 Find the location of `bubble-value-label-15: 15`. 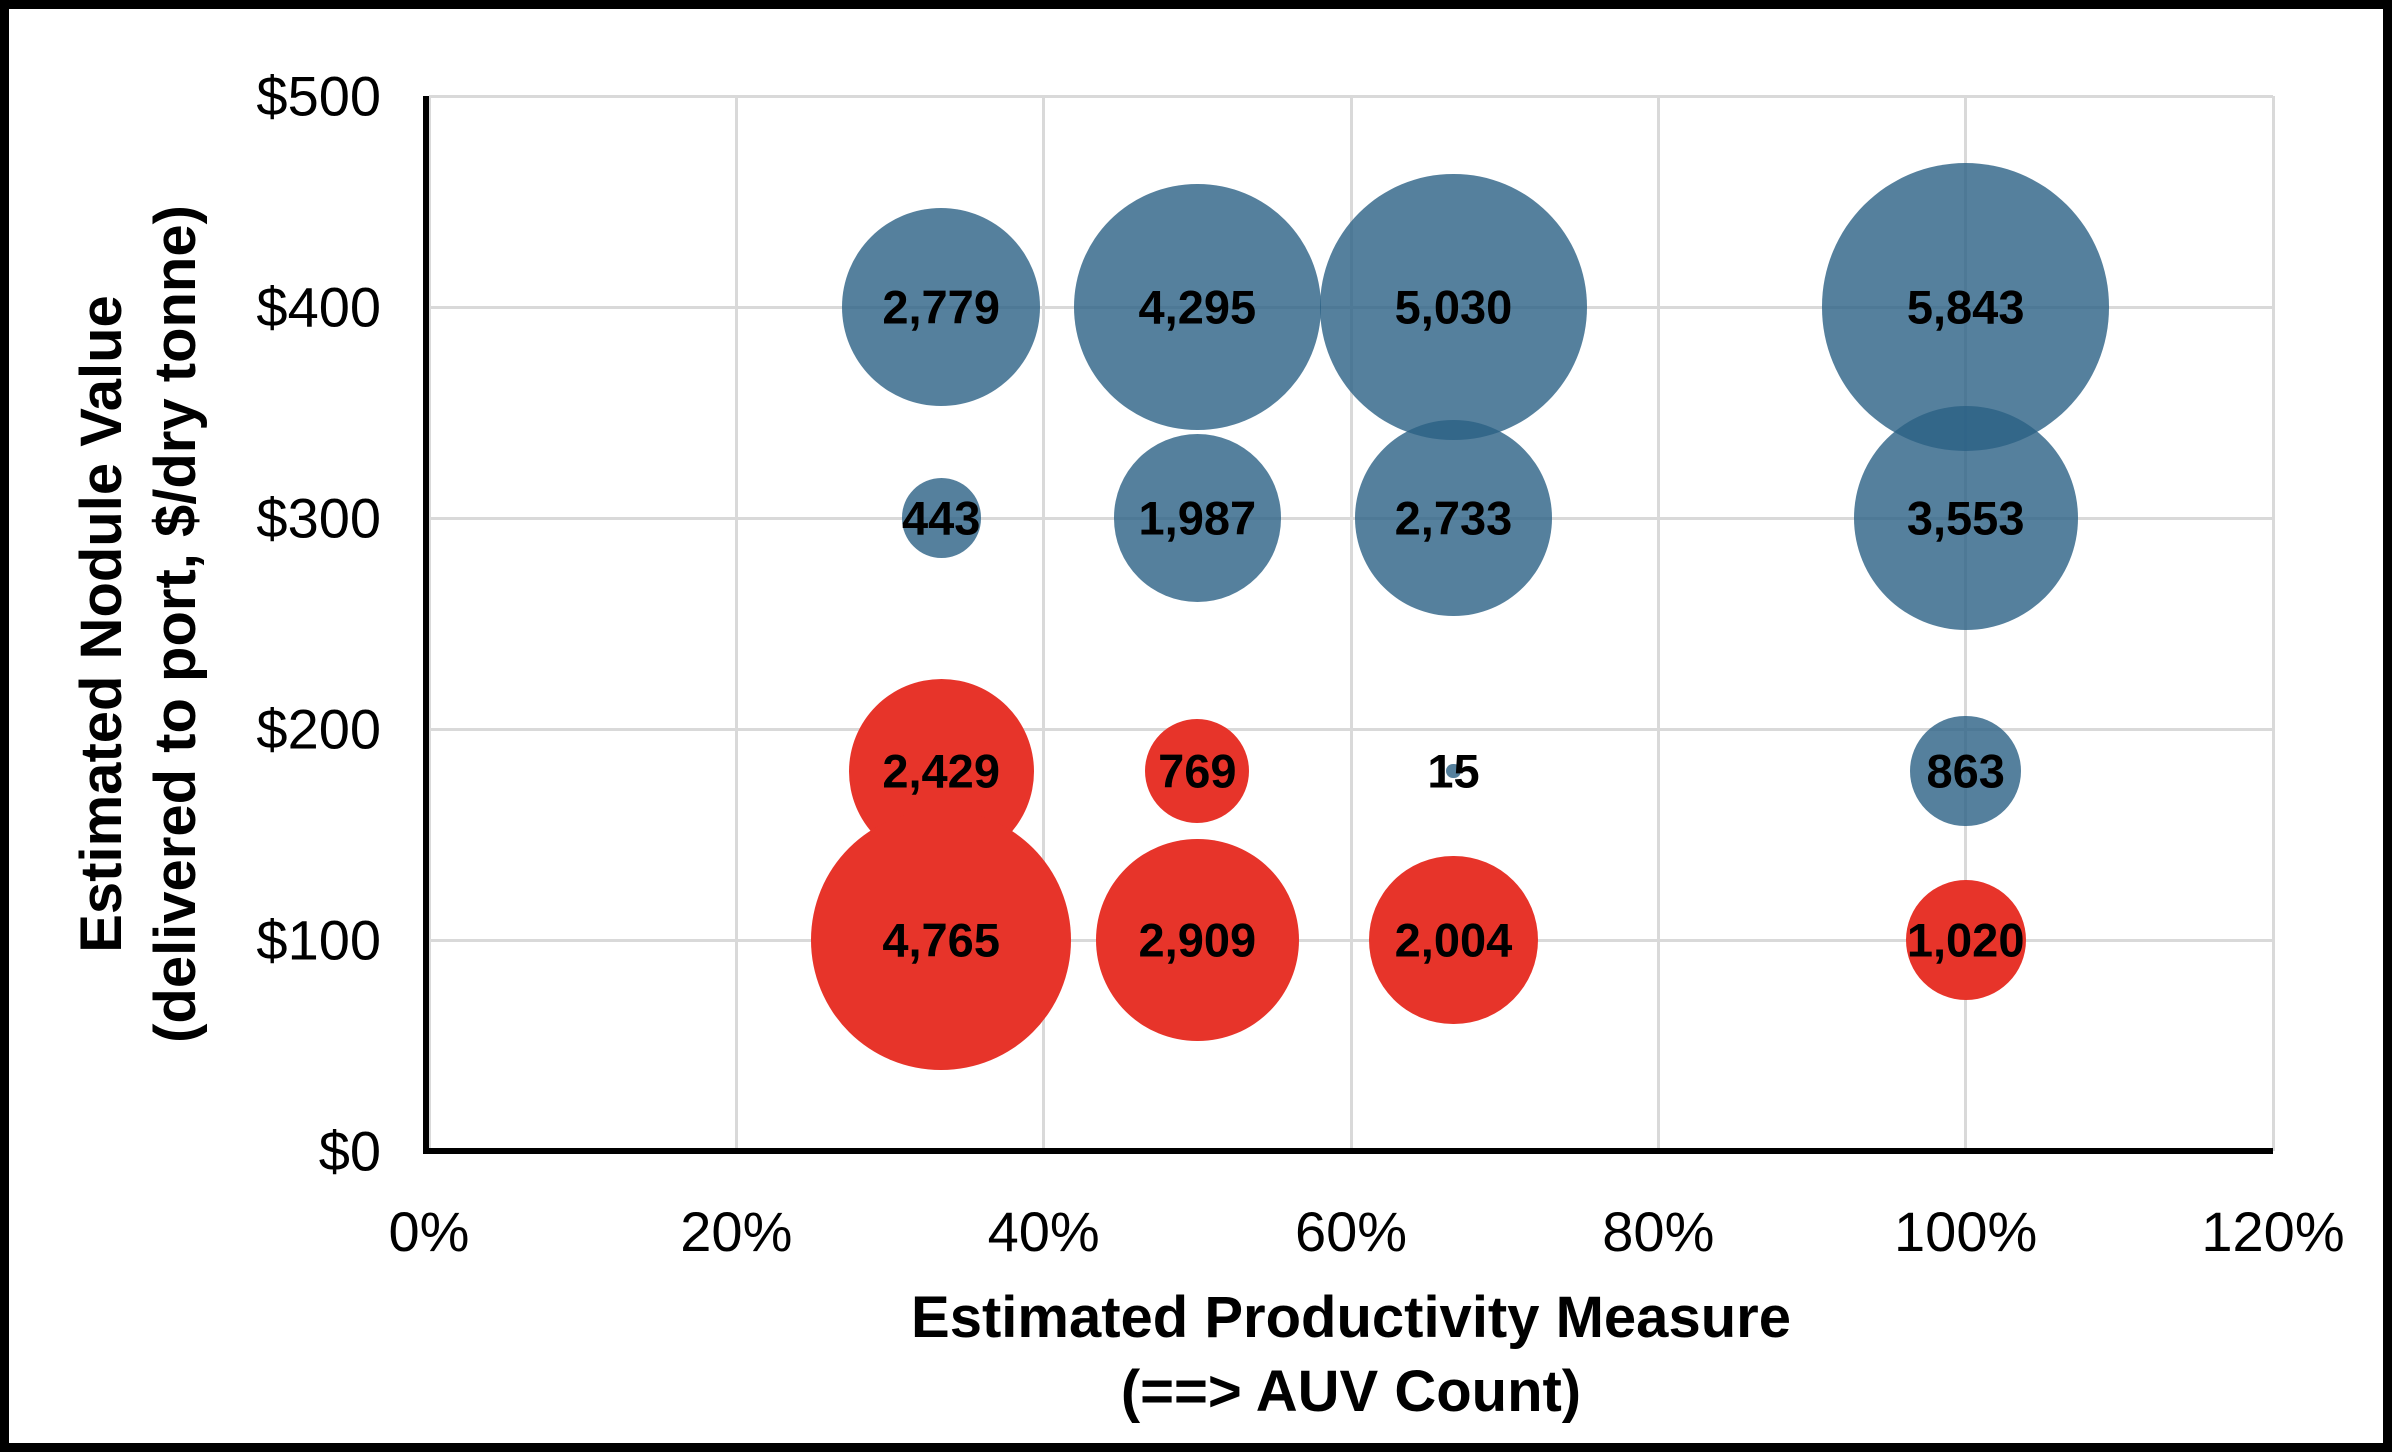

bubble-value-label-15: 15 is located at coordinates (1453, 771).